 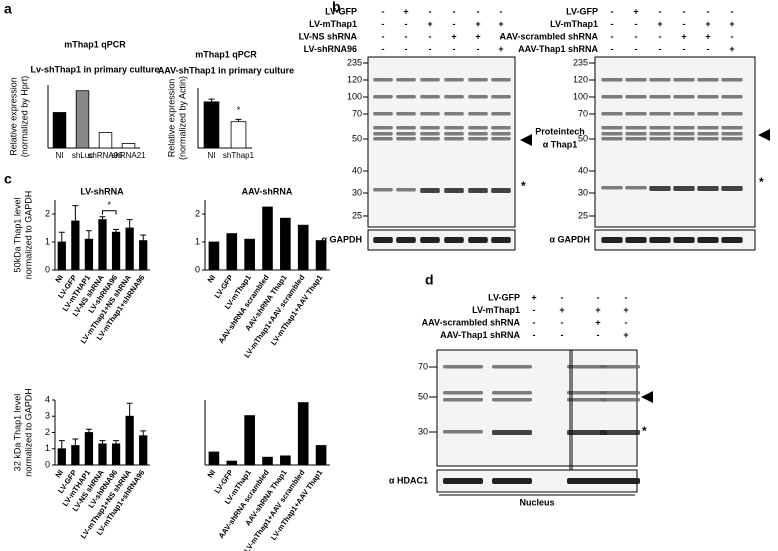 What do you see at coordinates (95, 44) in the screenshot?
I see `chart-title: mThap1 qPCR` at bounding box center [95, 44].